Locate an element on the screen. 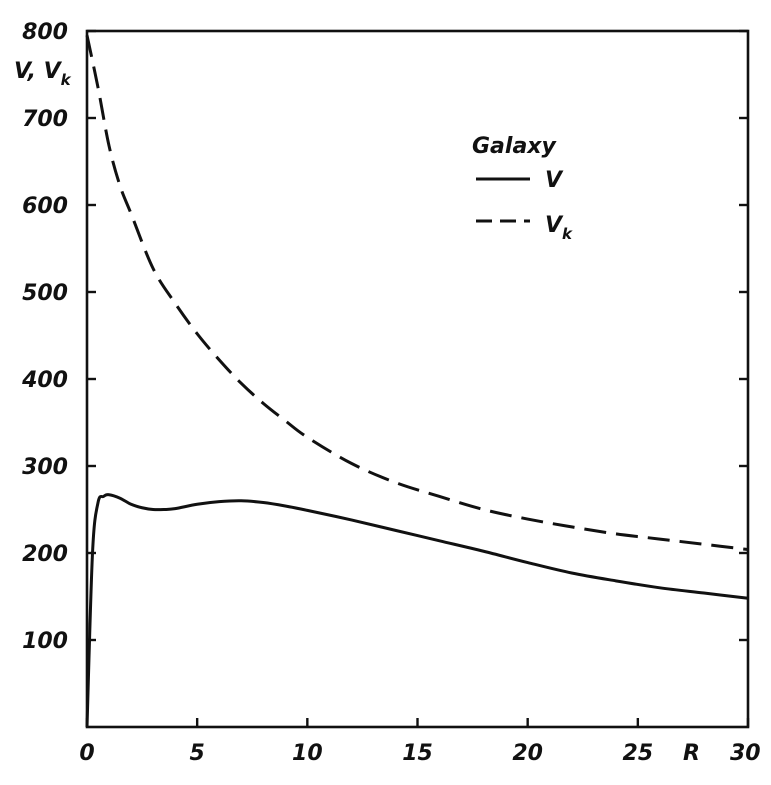 The image size is (771, 785). y-tick-label: 200 is located at coordinates (45, 554).